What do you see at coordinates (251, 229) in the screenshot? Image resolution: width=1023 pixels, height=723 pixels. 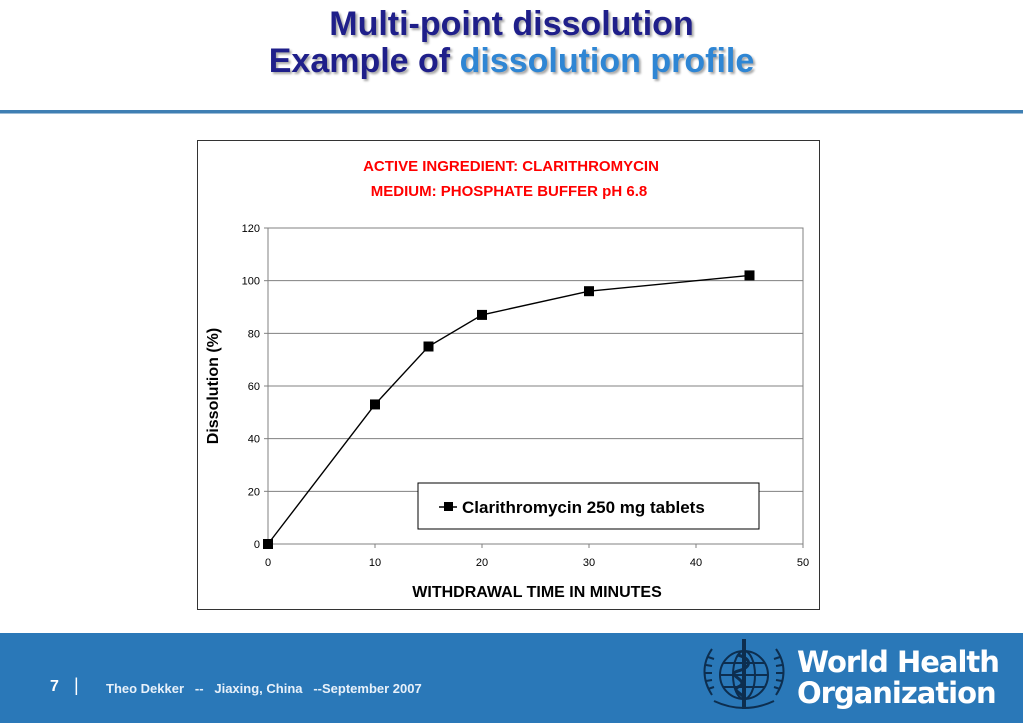 I see `tick-label-y-120: 120` at bounding box center [251, 229].